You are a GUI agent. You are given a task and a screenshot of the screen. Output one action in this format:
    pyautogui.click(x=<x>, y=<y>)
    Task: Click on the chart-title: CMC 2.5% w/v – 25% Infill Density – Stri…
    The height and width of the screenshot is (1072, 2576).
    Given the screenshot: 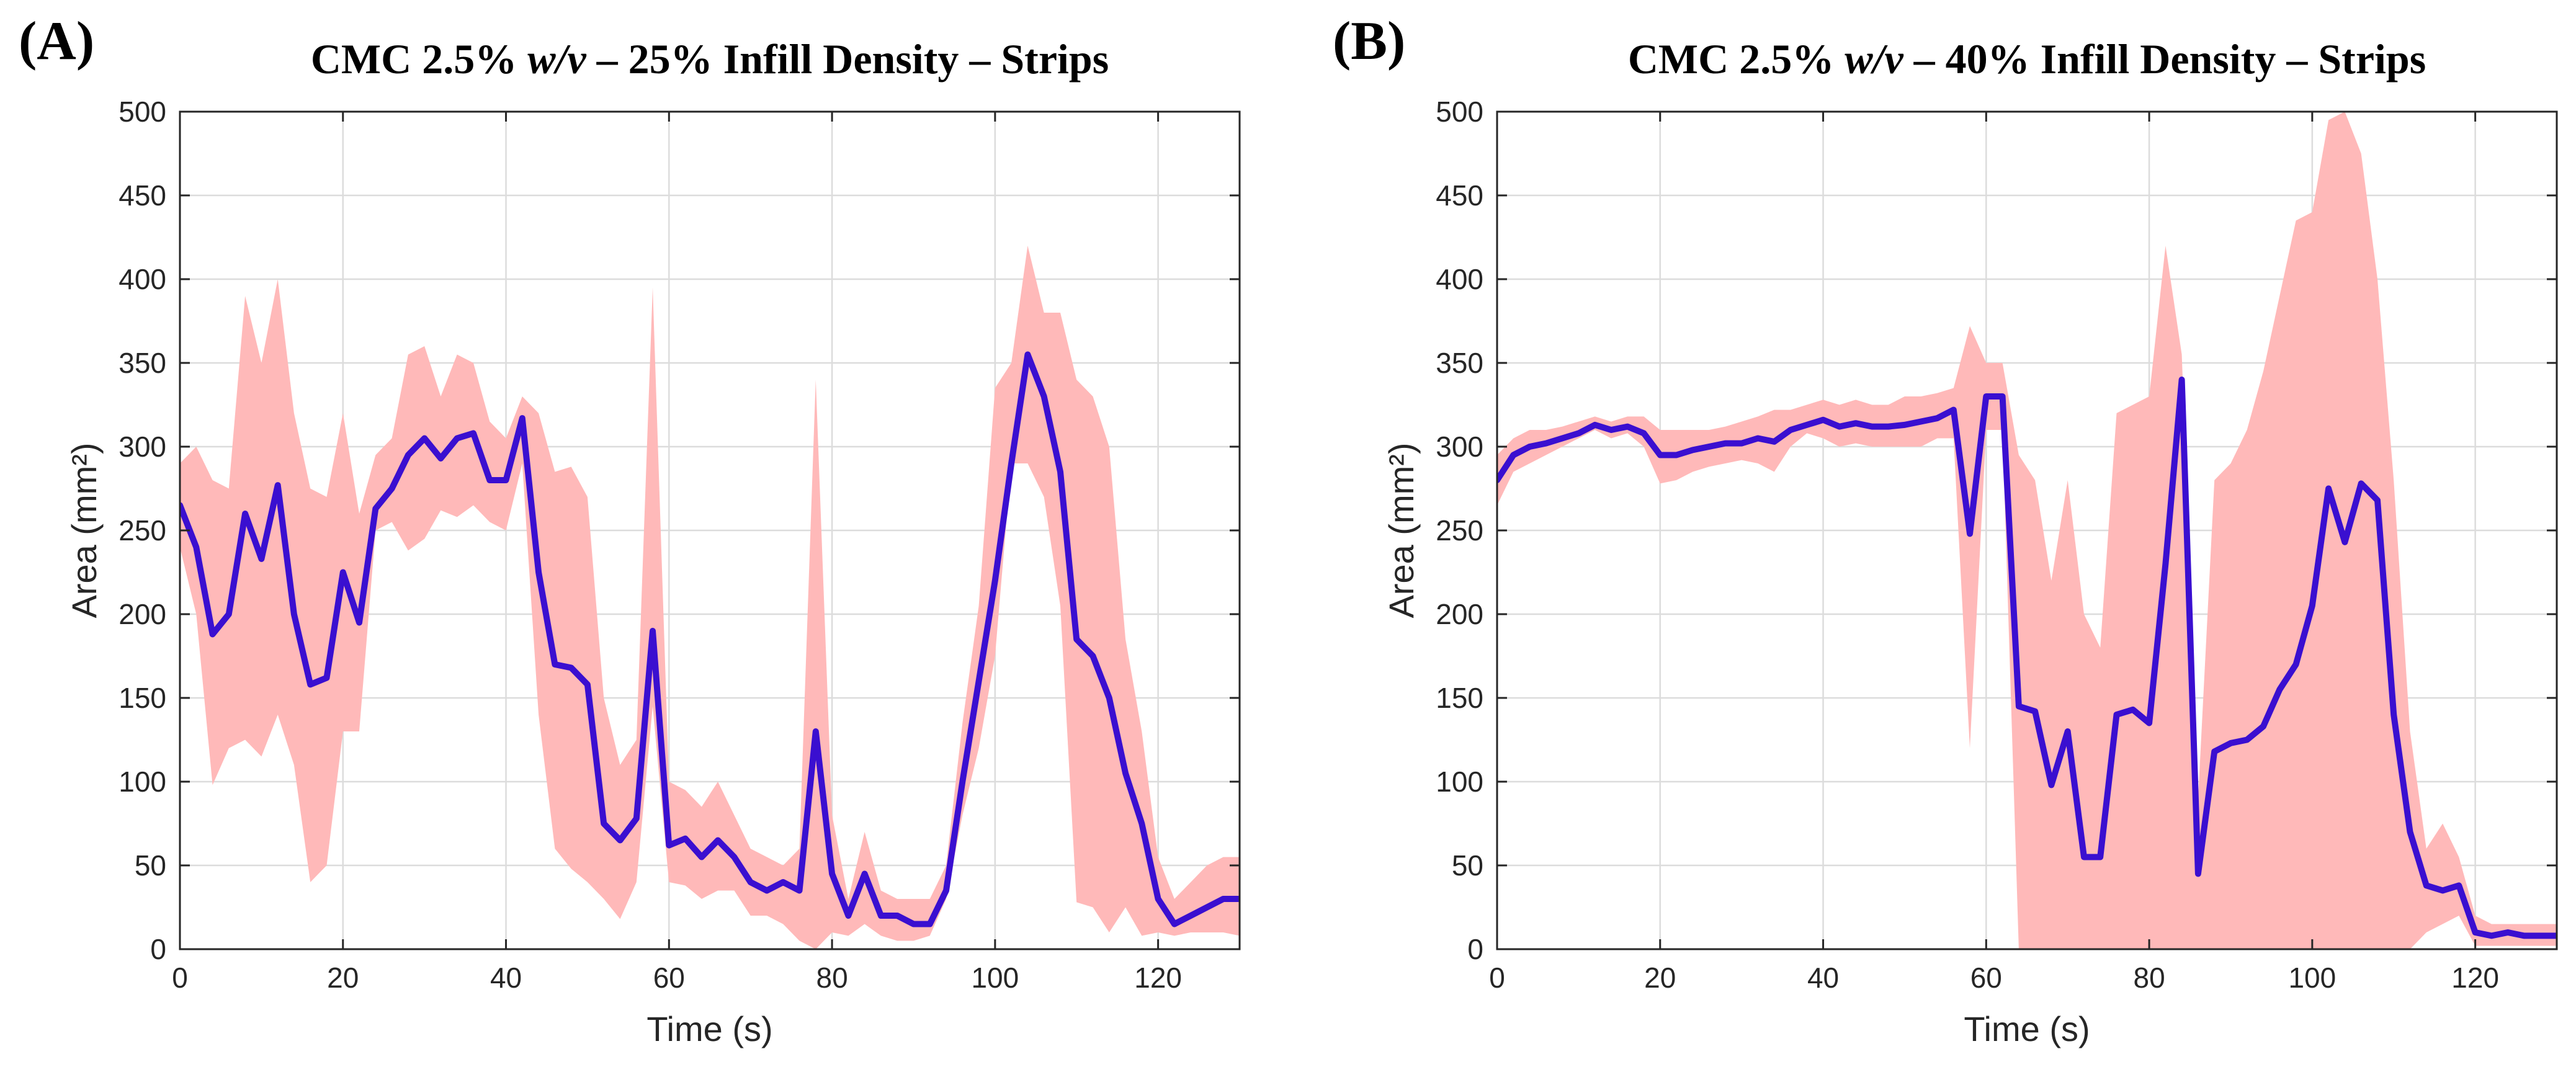 What is the action you would take?
    pyautogui.click(x=710, y=59)
    